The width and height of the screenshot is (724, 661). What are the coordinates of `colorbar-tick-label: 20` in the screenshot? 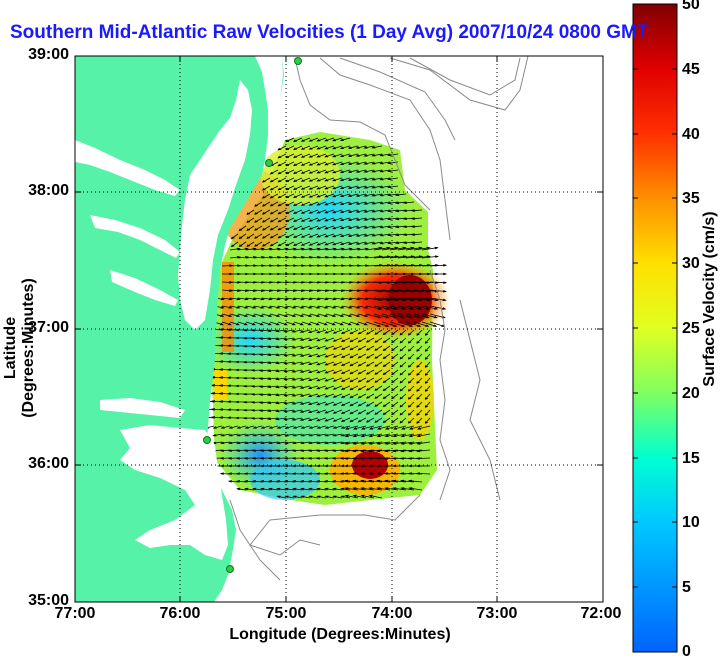 It's located at (691, 394).